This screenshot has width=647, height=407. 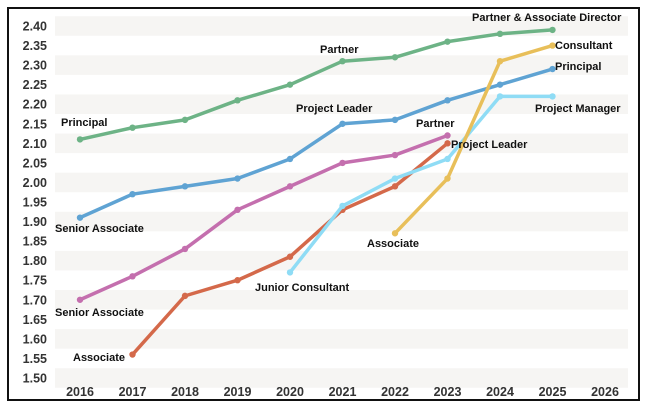 I want to click on x-tick-label: 2018, so click(x=185, y=392).